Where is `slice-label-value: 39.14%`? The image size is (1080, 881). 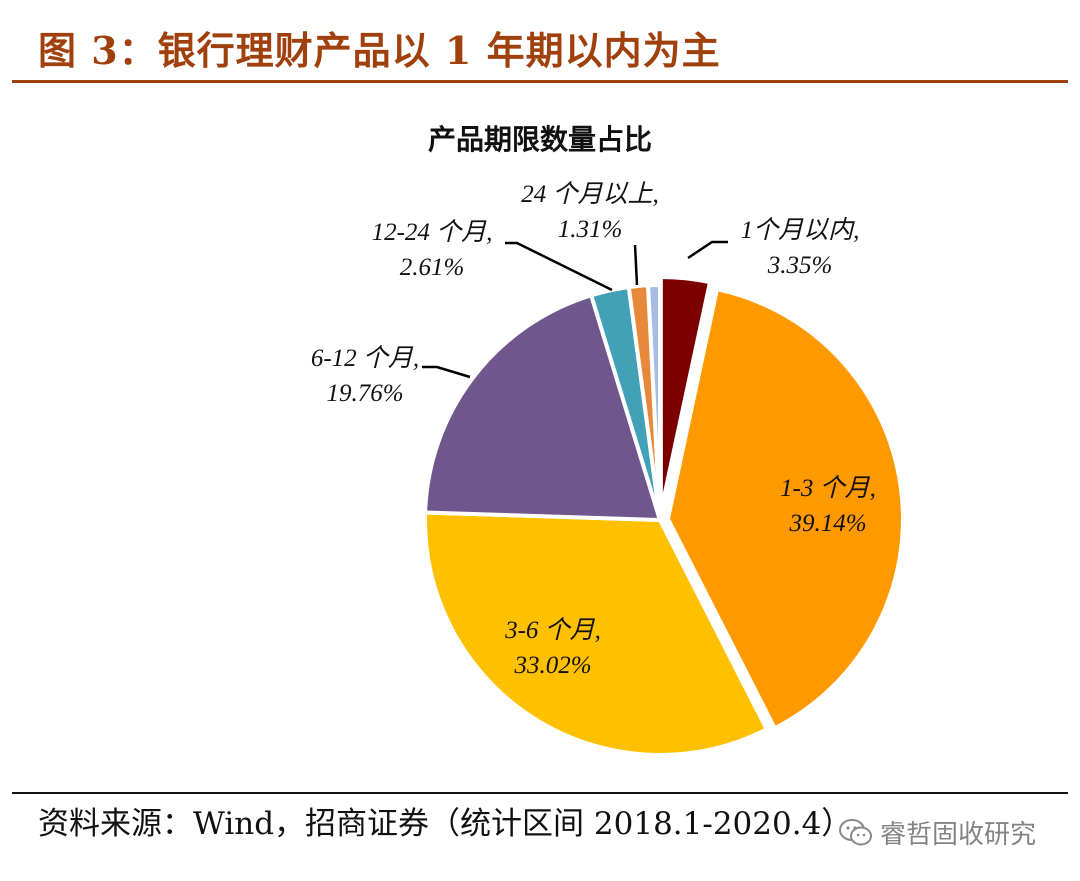
slice-label-value: 39.14% is located at coordinates (827, 523).